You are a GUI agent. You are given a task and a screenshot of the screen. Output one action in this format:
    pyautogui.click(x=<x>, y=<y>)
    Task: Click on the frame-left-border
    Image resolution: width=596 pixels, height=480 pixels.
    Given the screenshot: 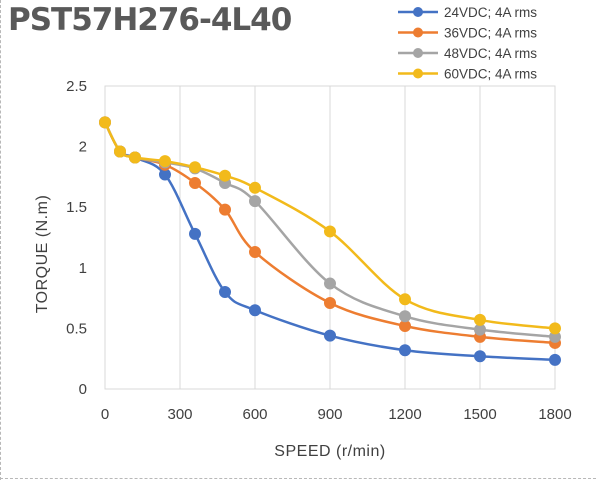 What is the action you would take?
    pyautogui.click(x=0, y=240)
    